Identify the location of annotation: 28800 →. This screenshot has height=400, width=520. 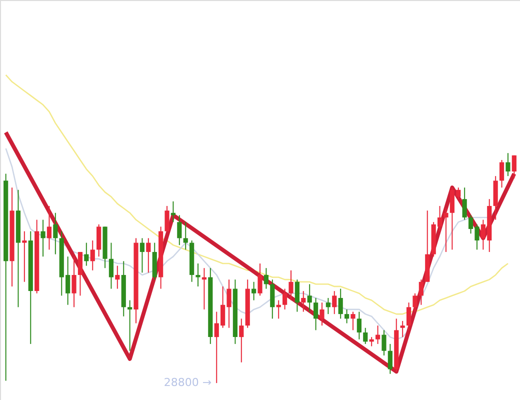
(188, 383).